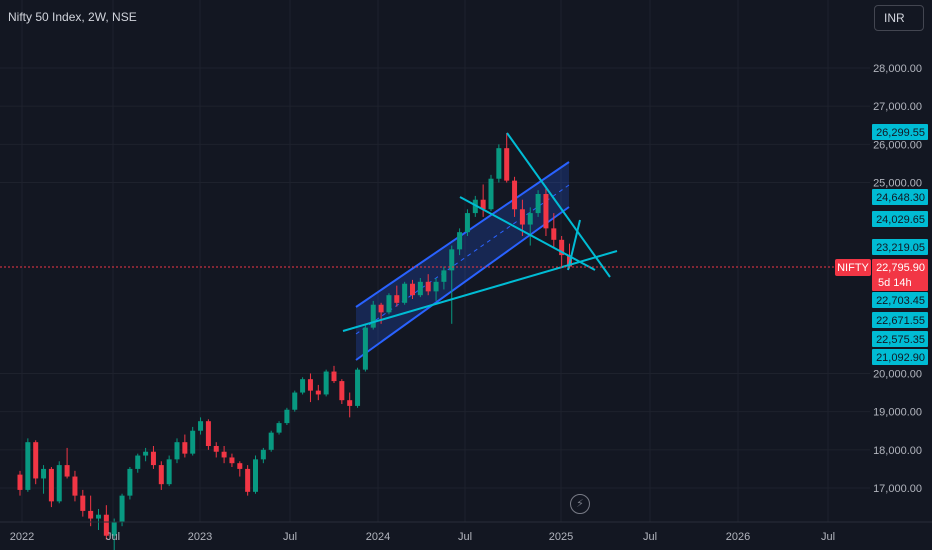 The height and width of the screenshot is (550, 932). I want to click on lightning-icon: ⚡, so click(580, 504).